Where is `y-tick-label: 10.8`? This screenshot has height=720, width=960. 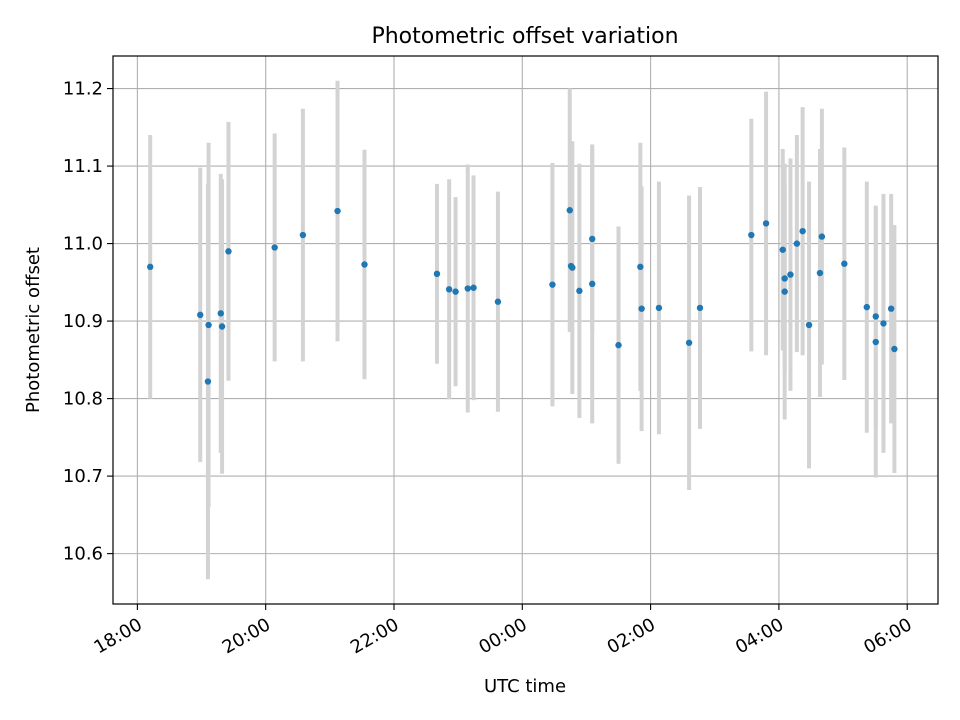 y-tick-label: 10.8 is located at coordinates (83, 399).